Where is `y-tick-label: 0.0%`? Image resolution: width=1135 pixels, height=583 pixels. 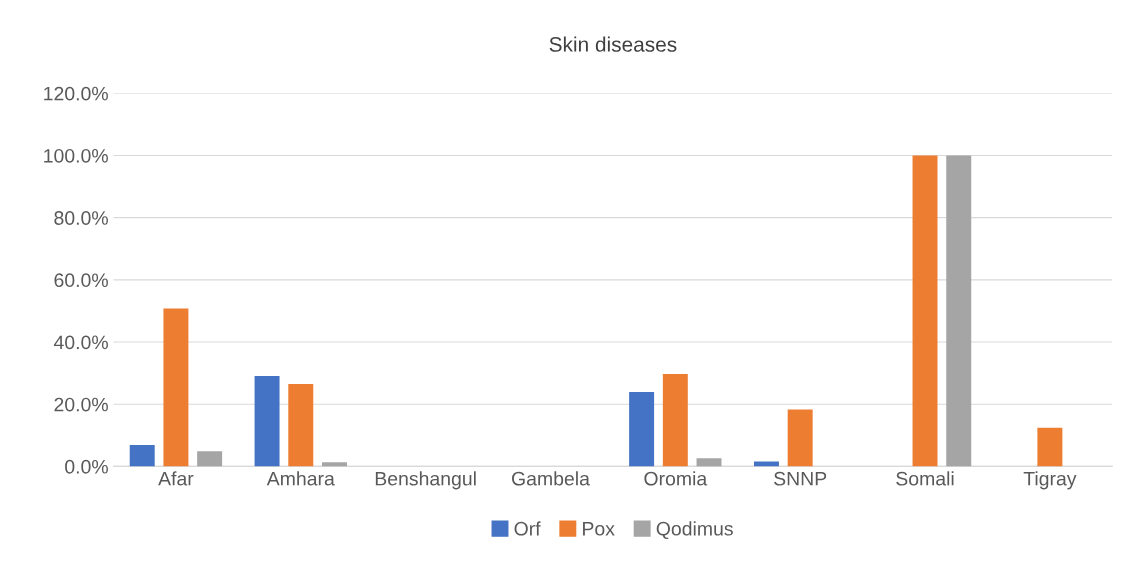 y-tick-label: 0.0% is located at coordinates (86, 466).